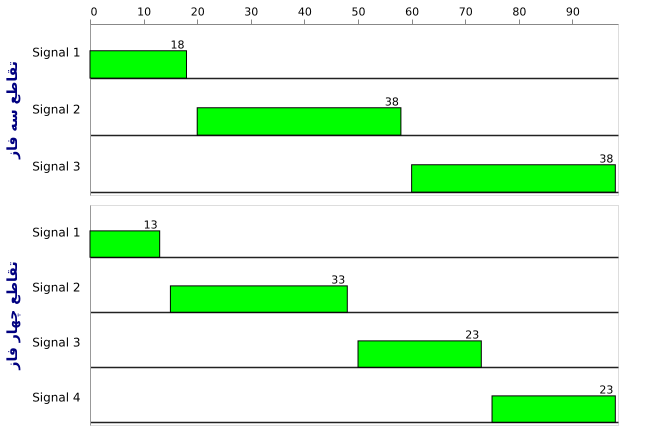 The height and width of the screenshot is (443, 645). I want to click on data-label: 18, so click(177, 45).